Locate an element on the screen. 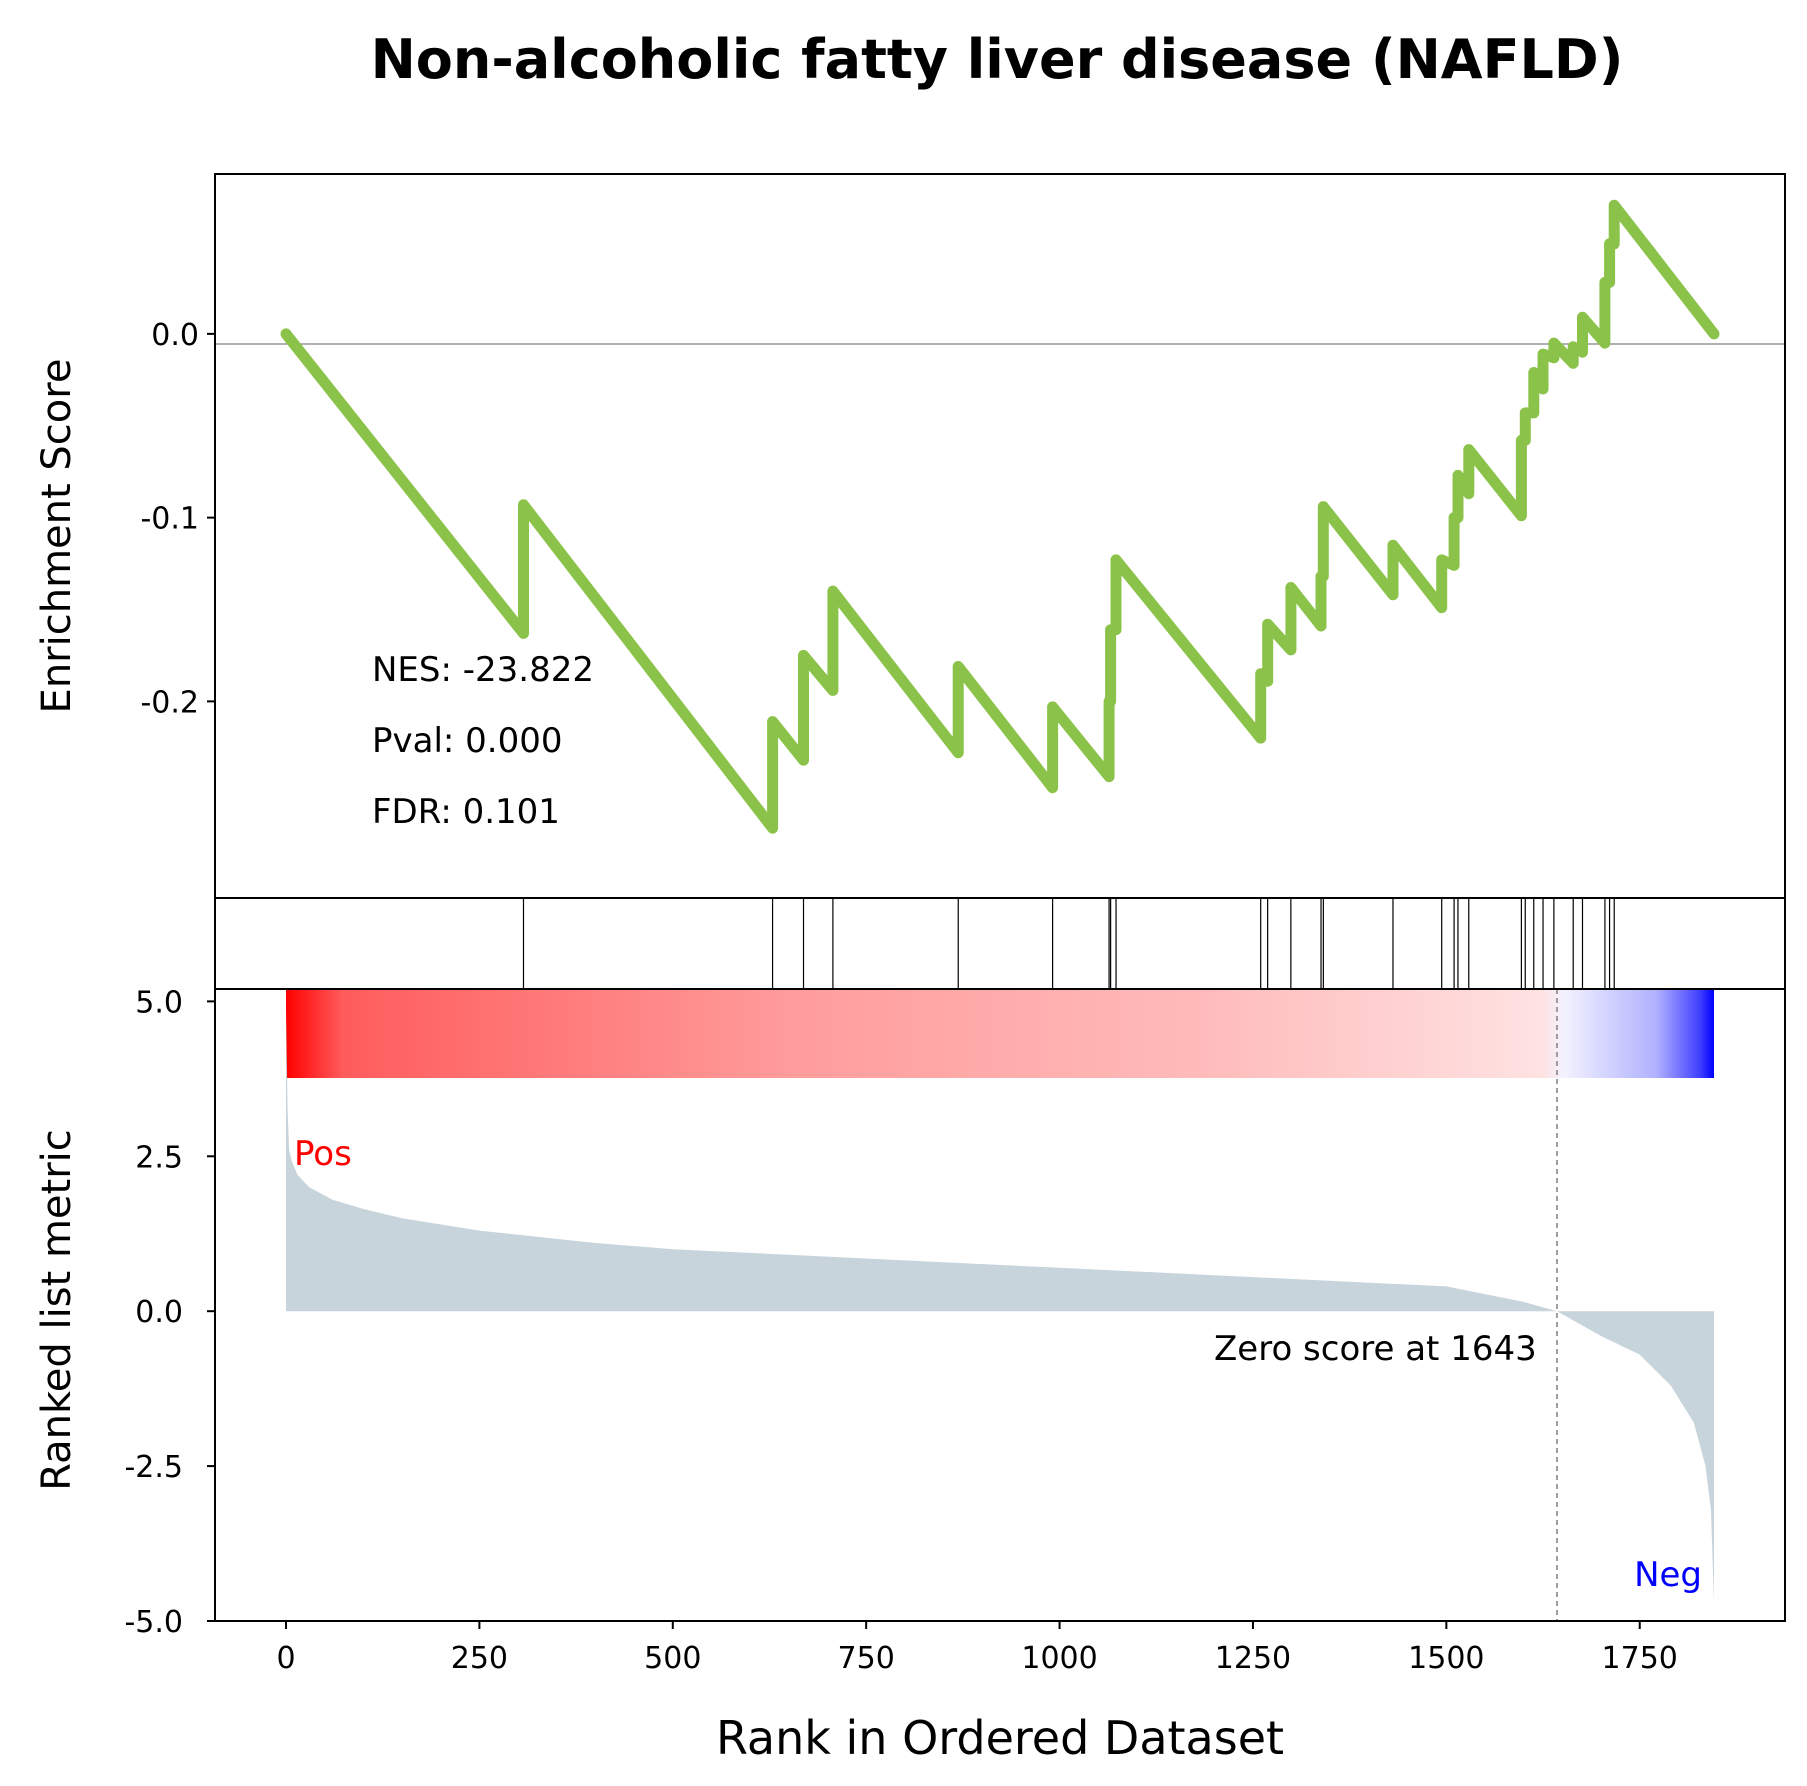  enrichment-y-ticks: 0.0 -0.1 -0.2 is located at coordinates (177, 519).